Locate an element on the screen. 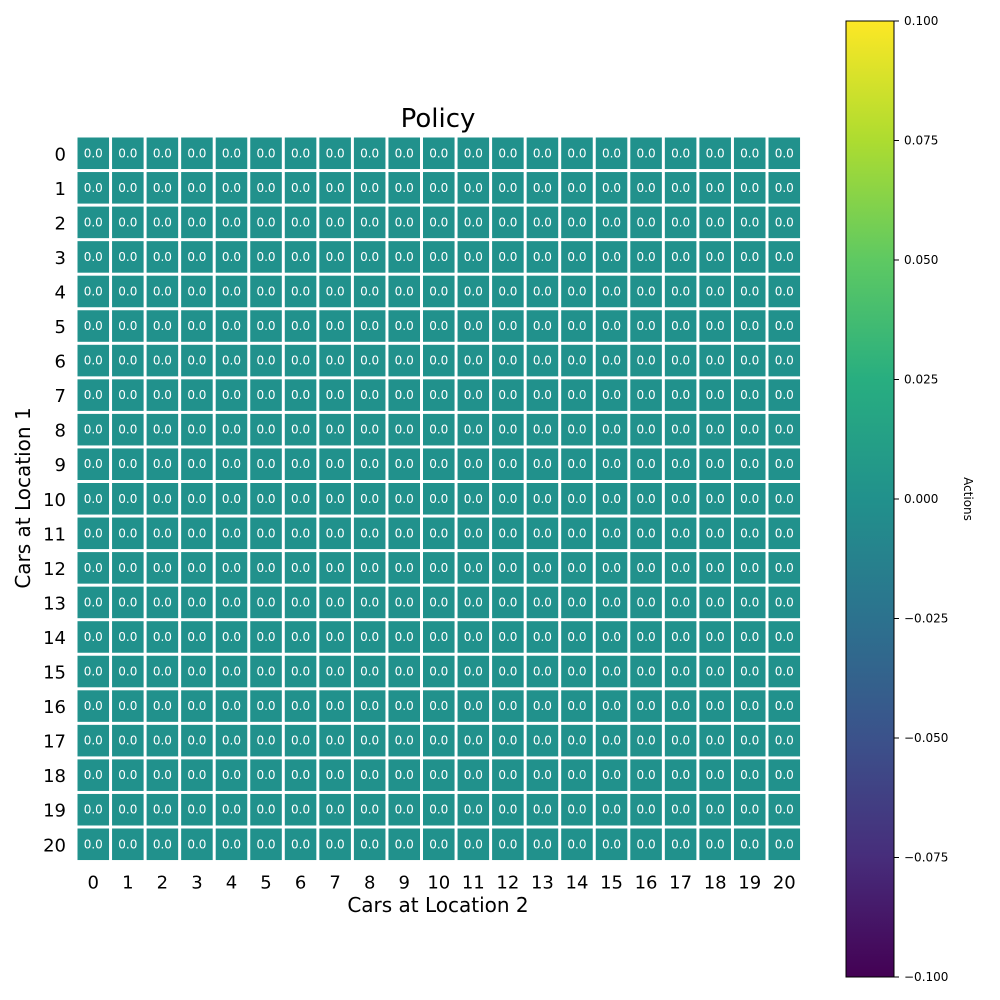 The width and height of the screenshot is (1000, 1000). x-tick-label: 12 is located at coordinates (507, 883).